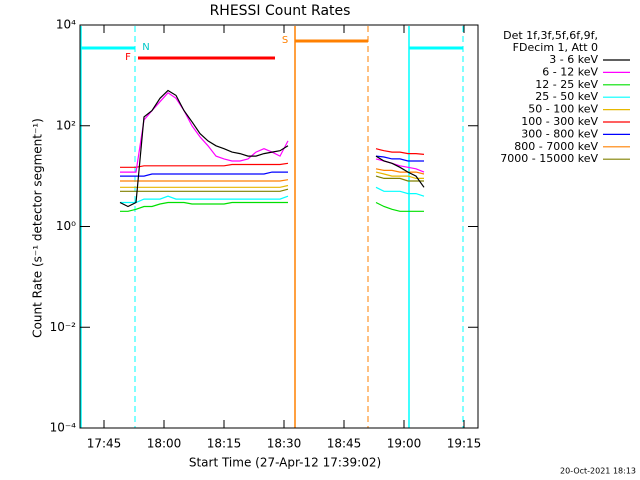 This screenshot has width=640, height=480. What do you see at coordinates (550, 35) in the screenshot?
I see `legend-title: Det 1f,3f,5f,6f,9f,` at bounding box center [550, 35].